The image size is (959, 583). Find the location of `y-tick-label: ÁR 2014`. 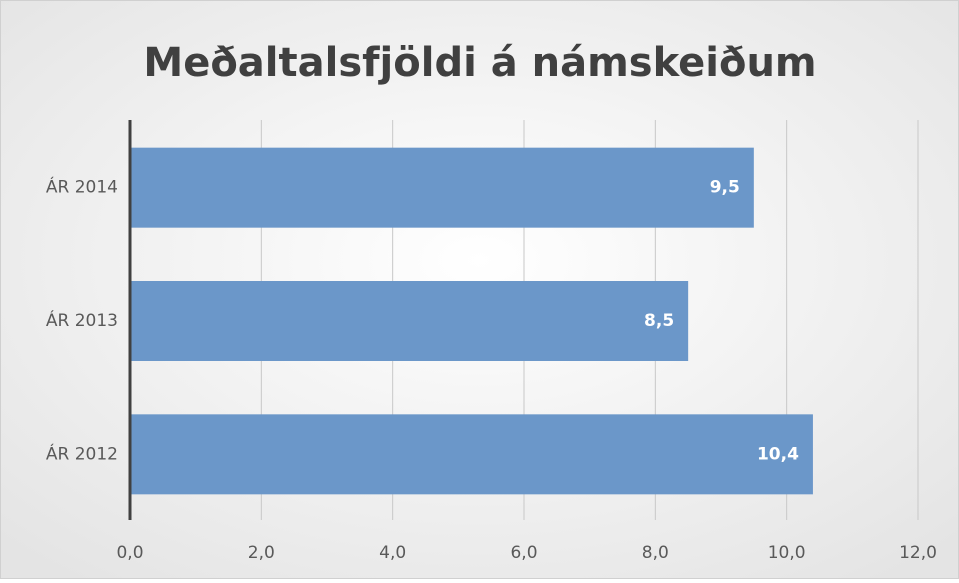

y-tick-label: ÁR 2014 is located at coordinates (82, 187).